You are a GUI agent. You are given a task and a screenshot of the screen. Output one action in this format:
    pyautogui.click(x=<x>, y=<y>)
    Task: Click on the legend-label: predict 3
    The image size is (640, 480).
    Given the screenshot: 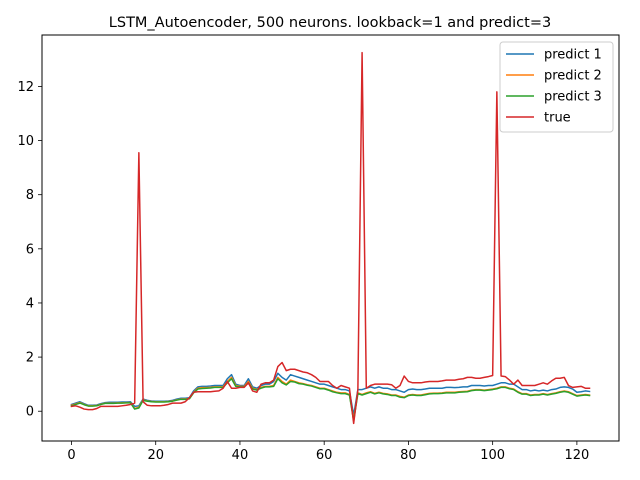 What is the action you would take?
    pyautogui.click(x=573, y=97)
    